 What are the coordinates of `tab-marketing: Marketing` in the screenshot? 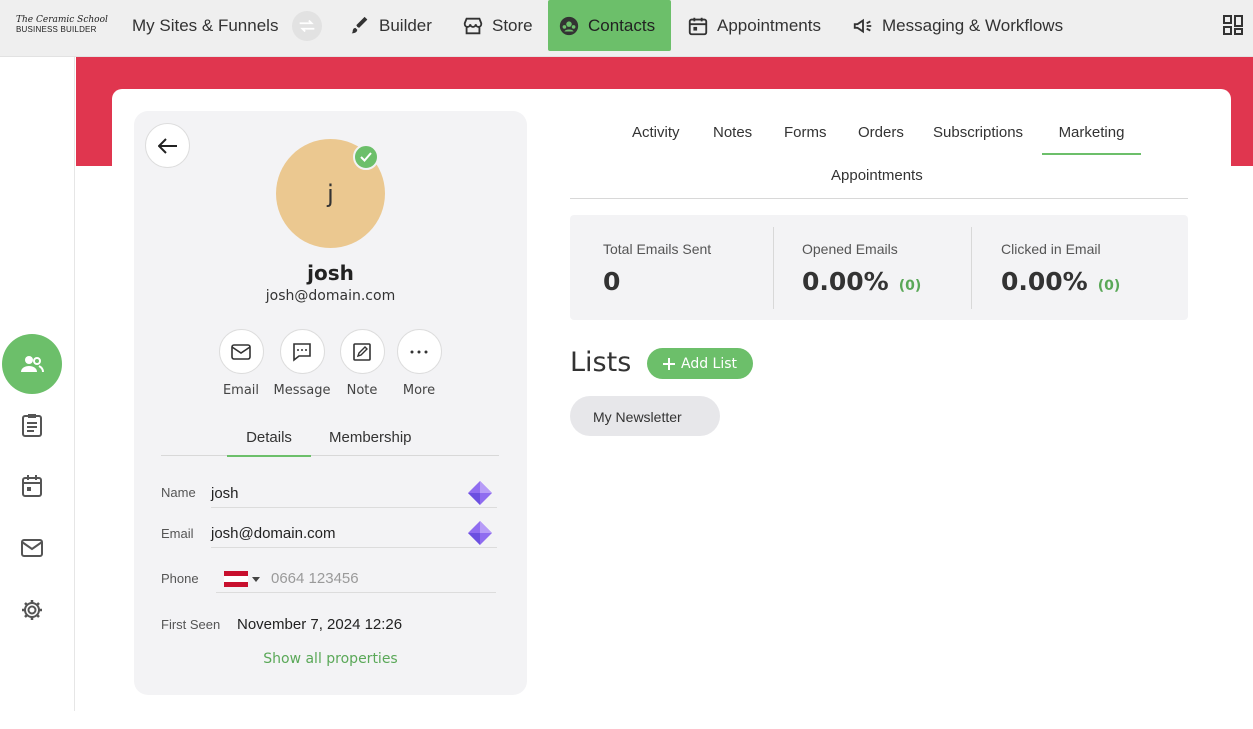 It's located at (1091, 139).